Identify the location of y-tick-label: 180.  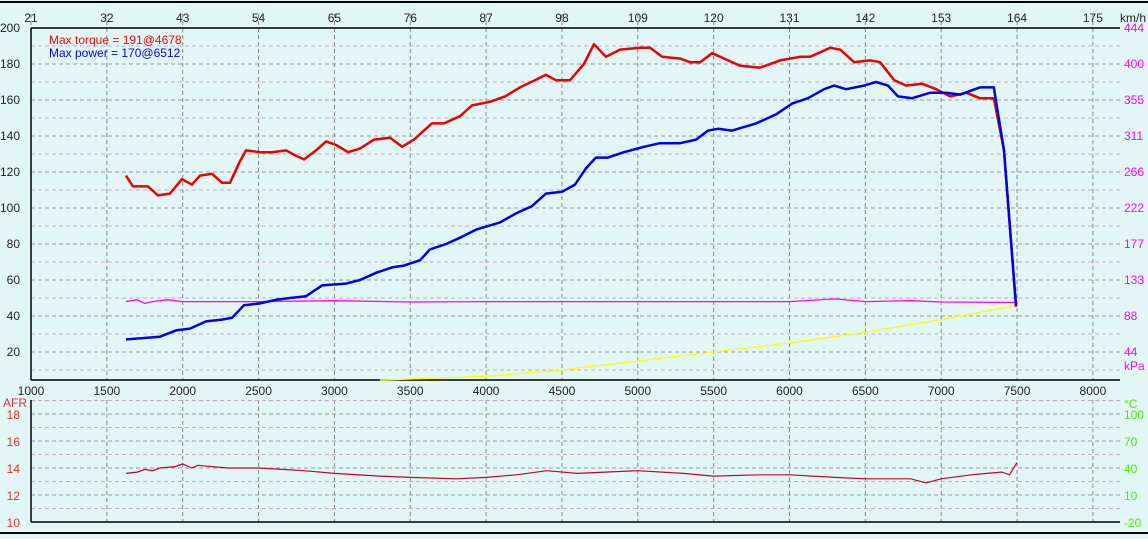
(10, 64).